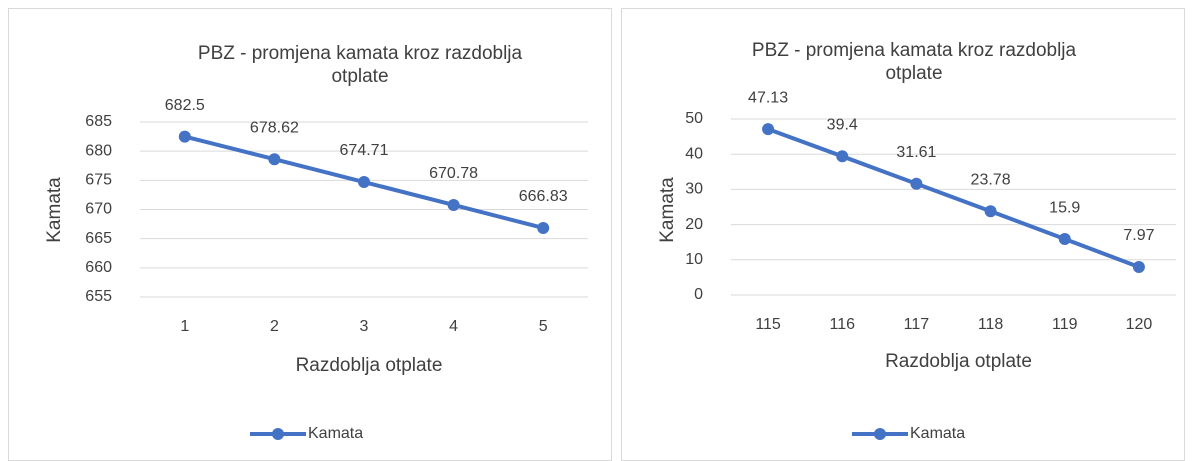 The width and height of the screenshot is (1193, 461). I want to click on y-tick-label: 30, so click(694, 189).